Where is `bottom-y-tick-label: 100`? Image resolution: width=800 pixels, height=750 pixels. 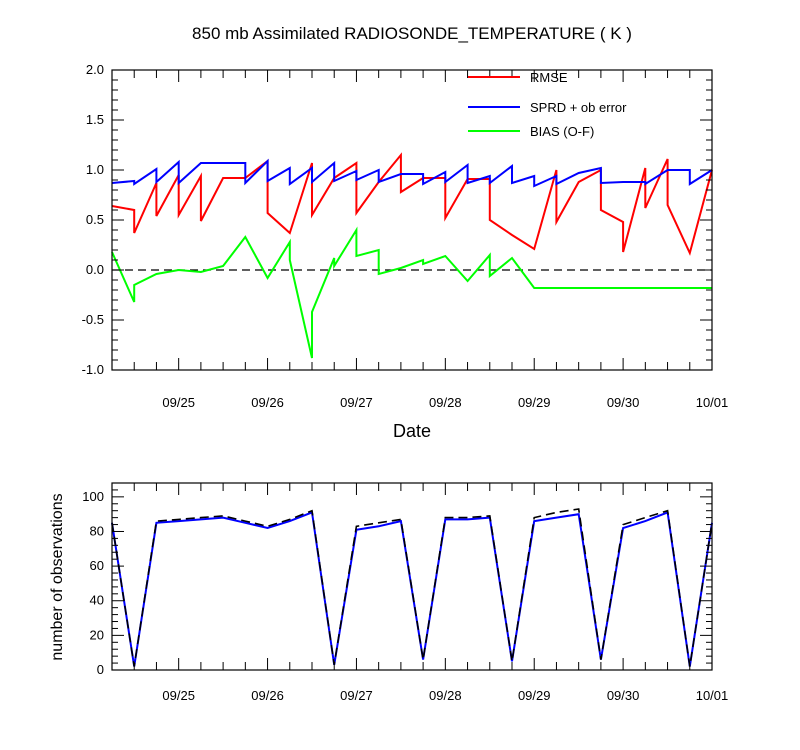 bottom-y-tick-label: 100 is located at coordinates (93, 496).